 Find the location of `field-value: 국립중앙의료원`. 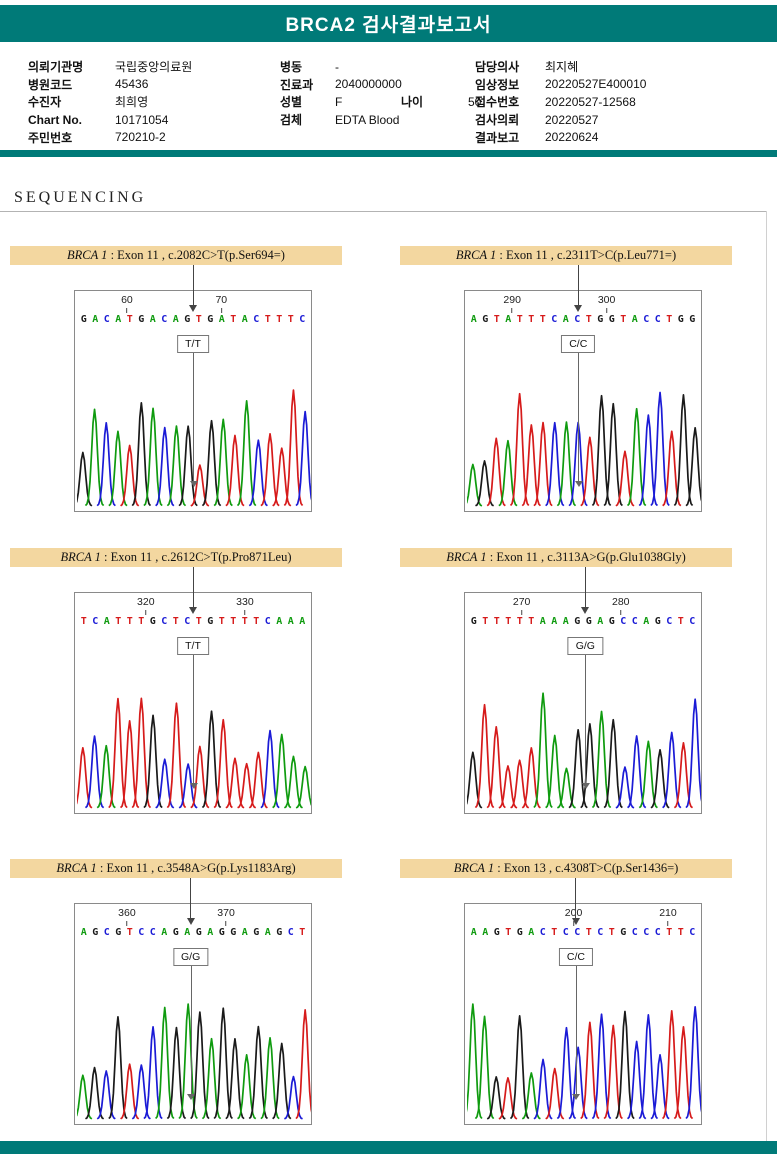

field-value: 국립중앙의료원 is located at coordinates (154, 67).